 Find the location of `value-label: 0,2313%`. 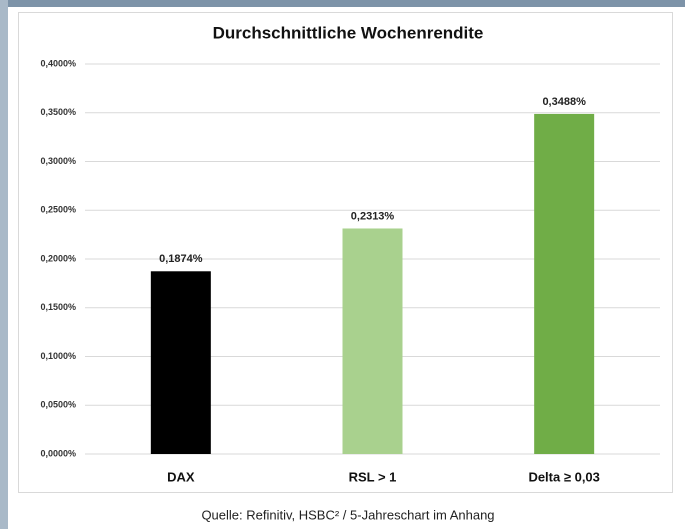

value-label: 0,2313% is located at coordinates (373, 216).